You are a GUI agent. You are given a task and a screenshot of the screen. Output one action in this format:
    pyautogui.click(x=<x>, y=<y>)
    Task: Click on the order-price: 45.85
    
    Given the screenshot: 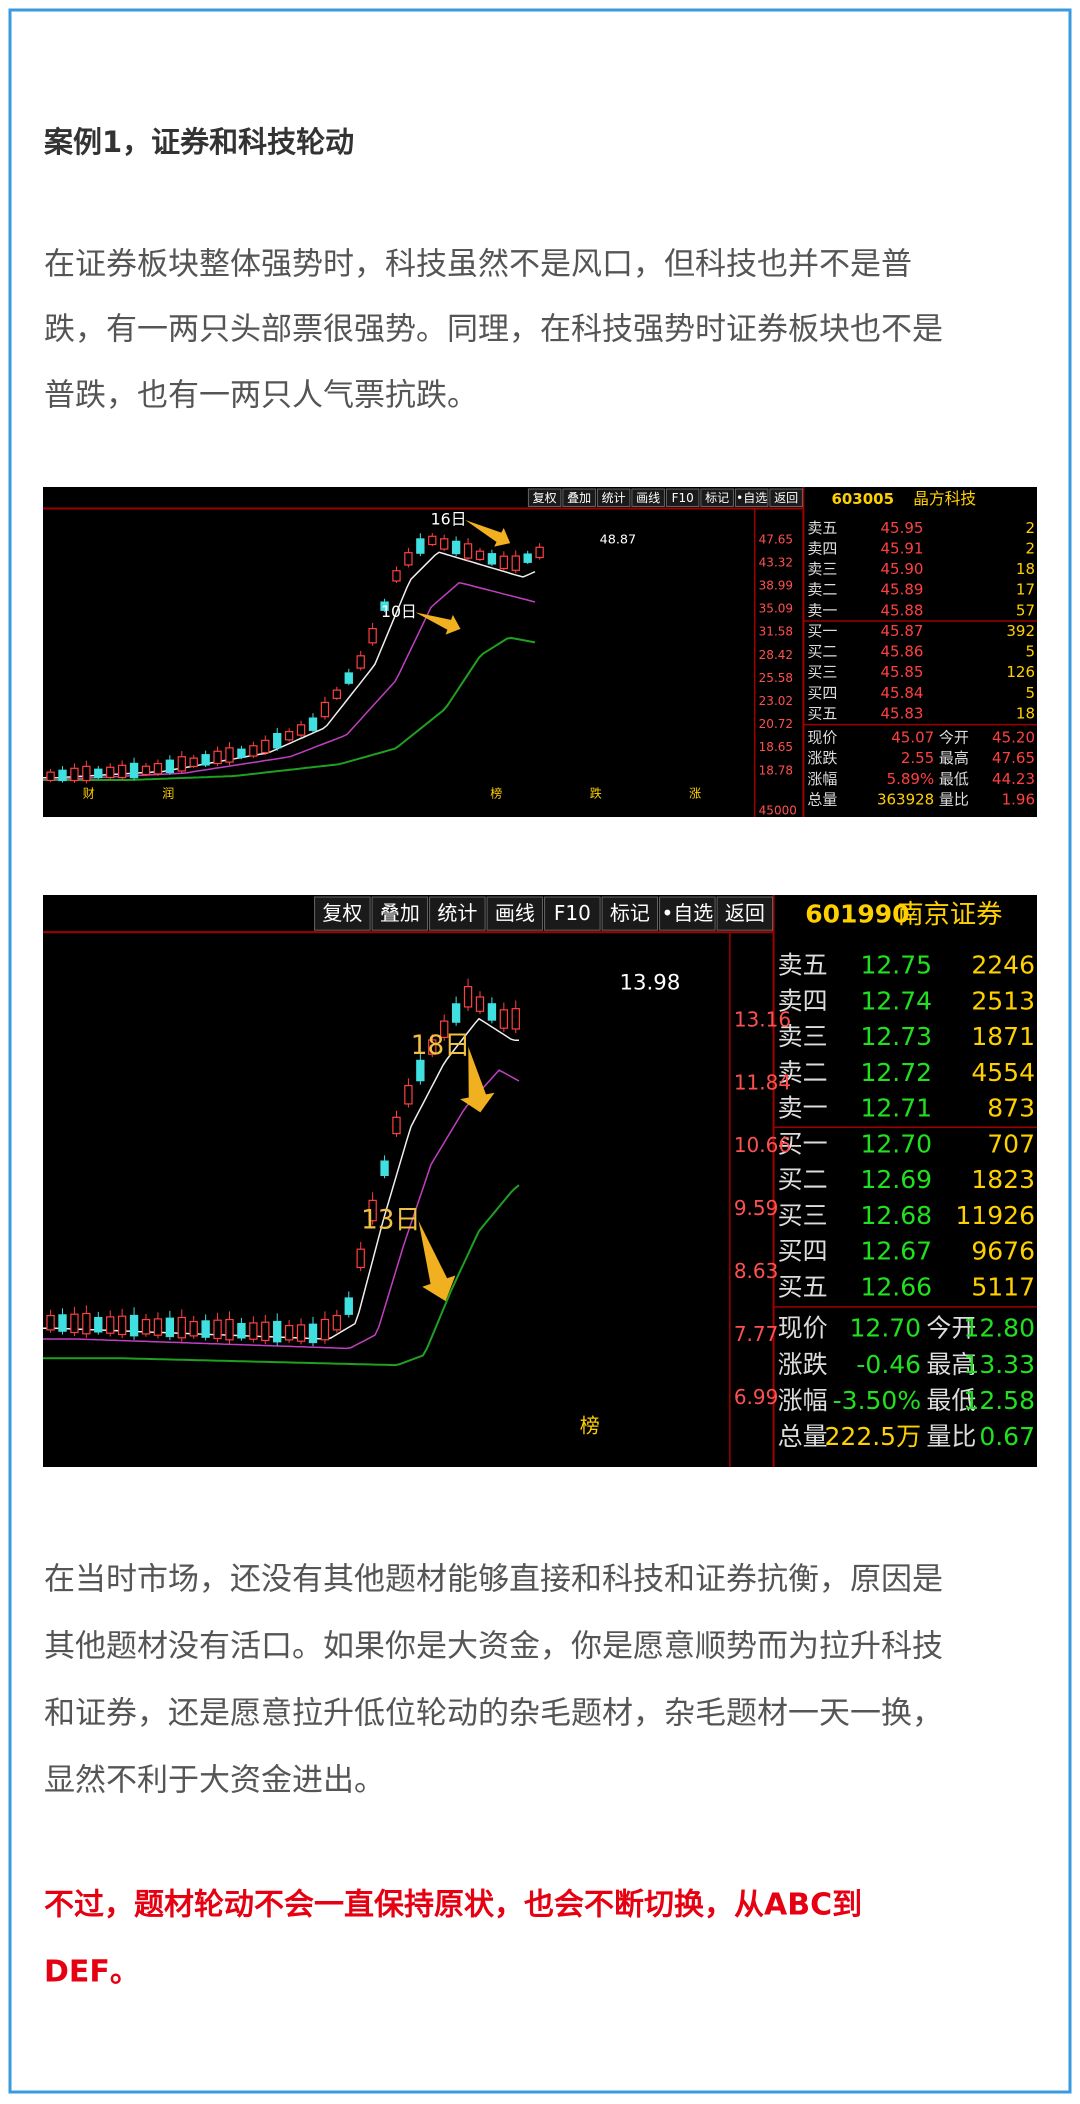 What is the action you would take?
    pyautogui.click(x=901, y=672)
    